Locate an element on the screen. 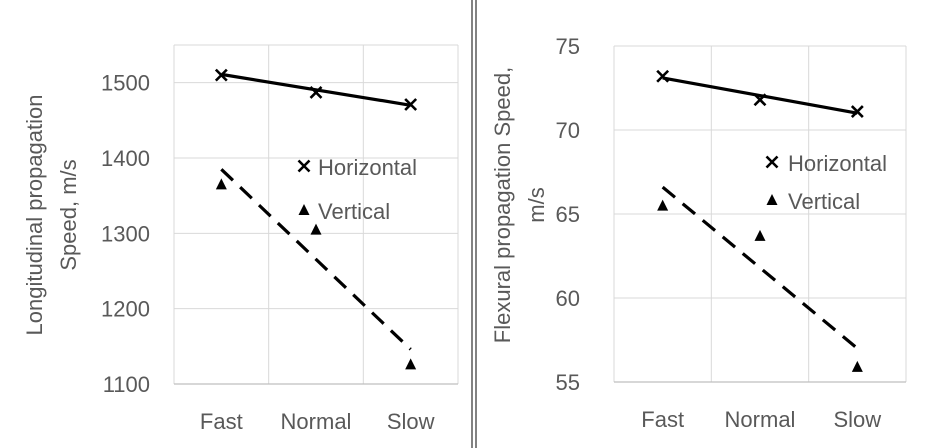  y-axis-title-line: Longitudinal propagation is located at coordinates (34, 215).